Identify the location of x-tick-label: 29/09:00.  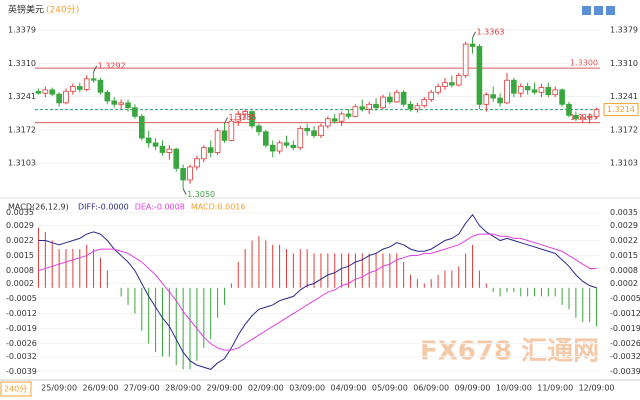
(225, 388).